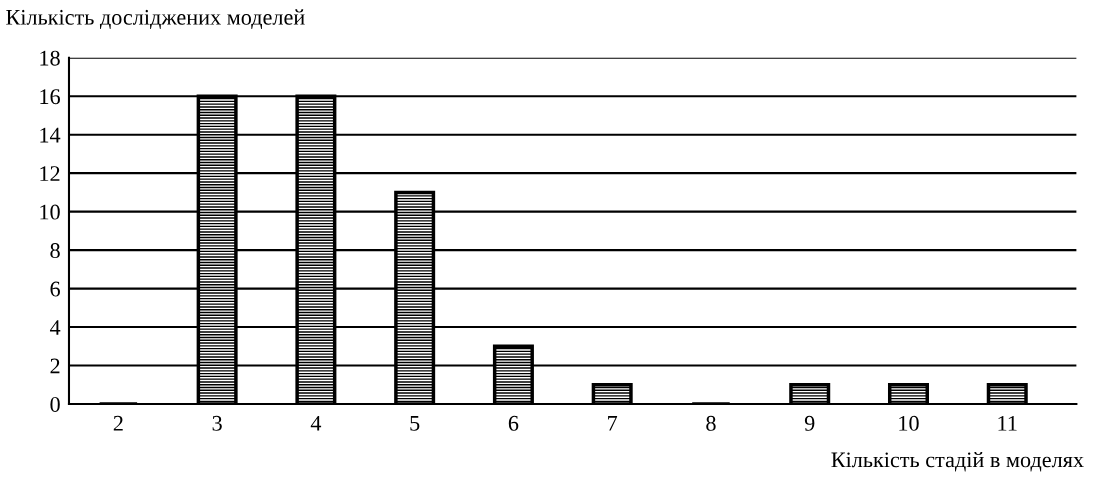 This screenshot has width=1095, height=481. What do you see at coordinates (50, 58) in the screenshot?
I see `y-tick-label: 18` at bounding box center [50, 58].